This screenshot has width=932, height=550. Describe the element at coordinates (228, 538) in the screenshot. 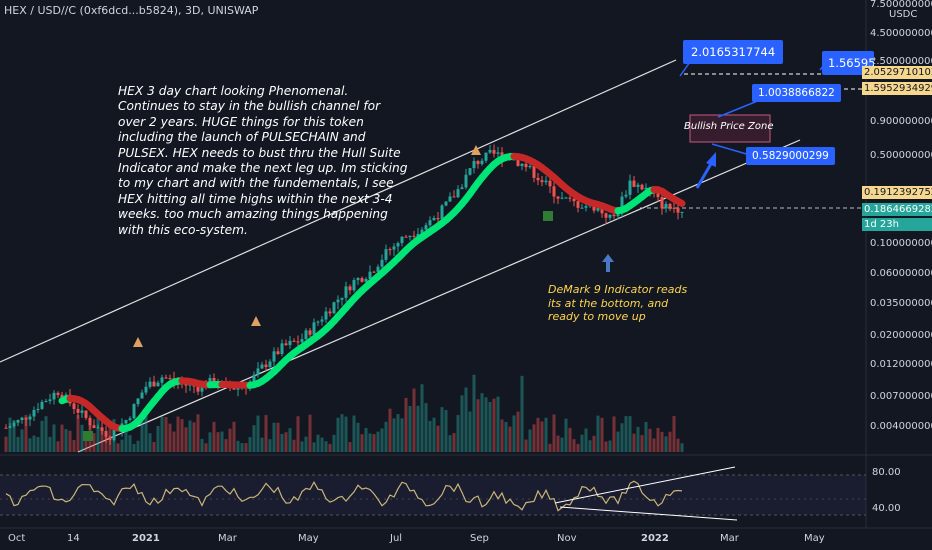

I see `time-axis-label: Mar` at that location.